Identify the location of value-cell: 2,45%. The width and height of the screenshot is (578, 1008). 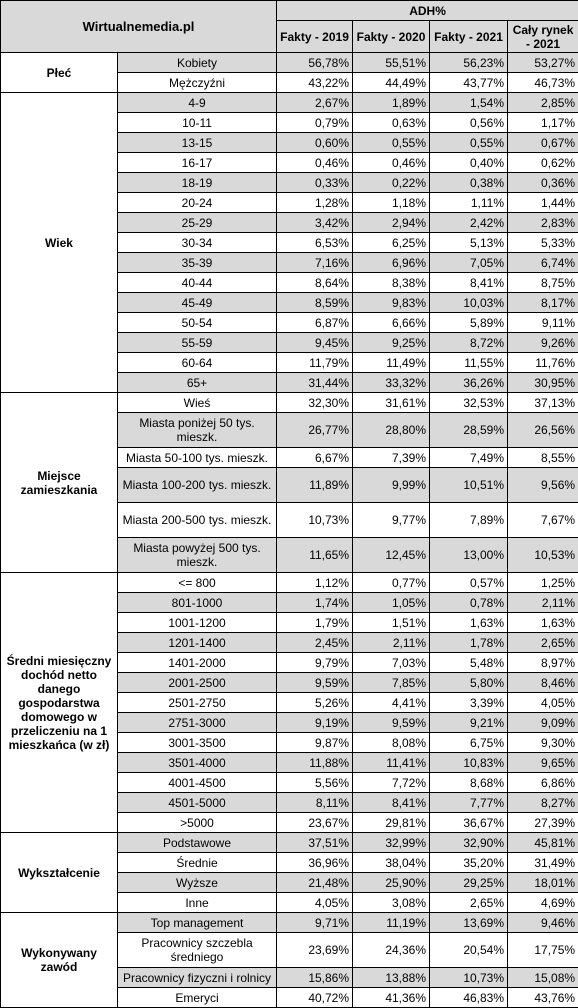
(315, 643).